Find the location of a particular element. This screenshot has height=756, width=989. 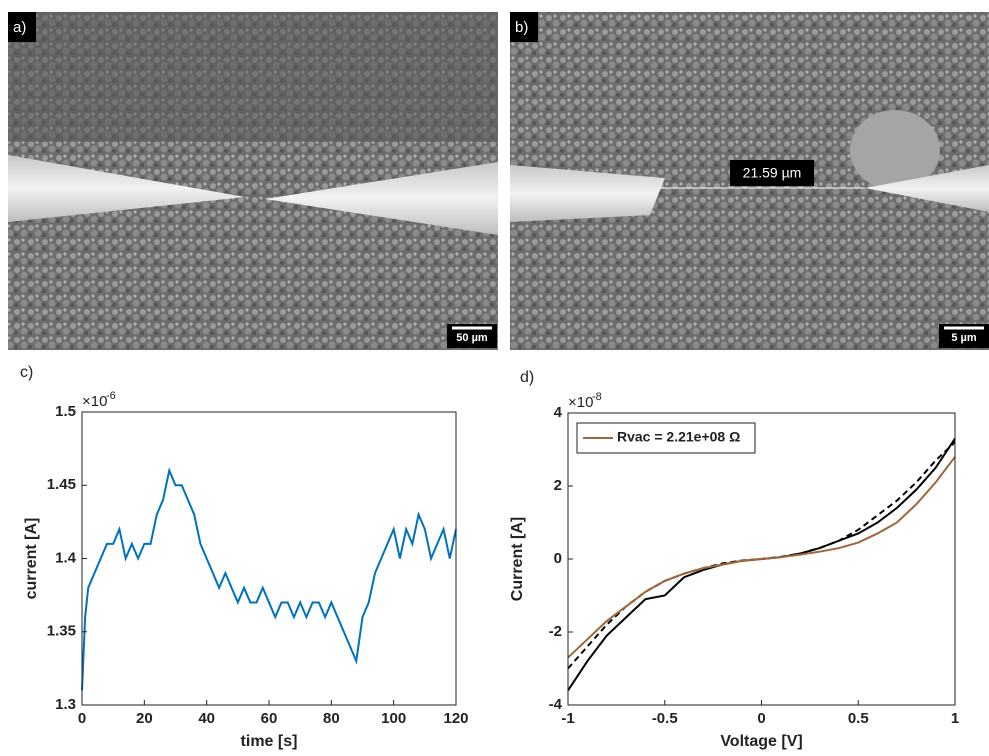

y-tick-label: 1.5 is located at coordinates (65, 411).